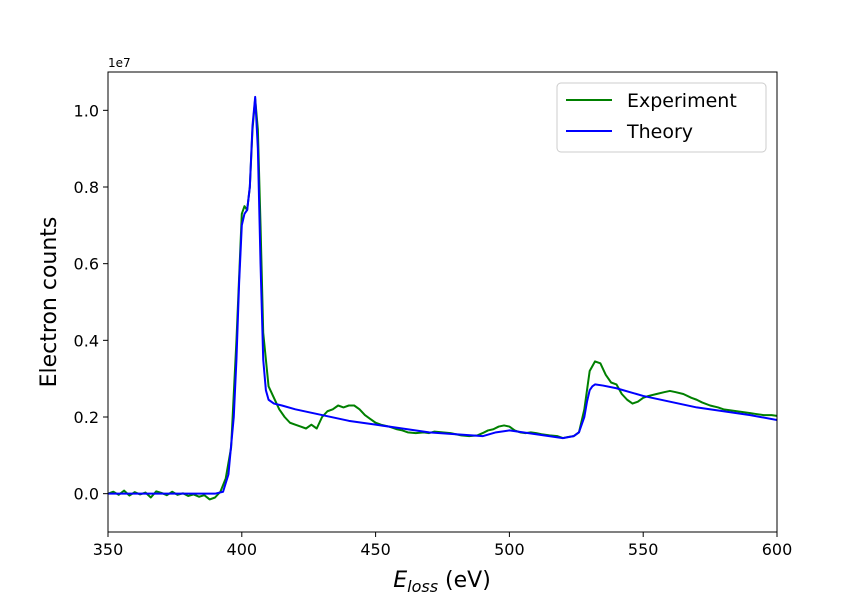 The width and height of the screenshot is (863, 598). I want to click on y-tick-label: 1.0, so click(86, 110).